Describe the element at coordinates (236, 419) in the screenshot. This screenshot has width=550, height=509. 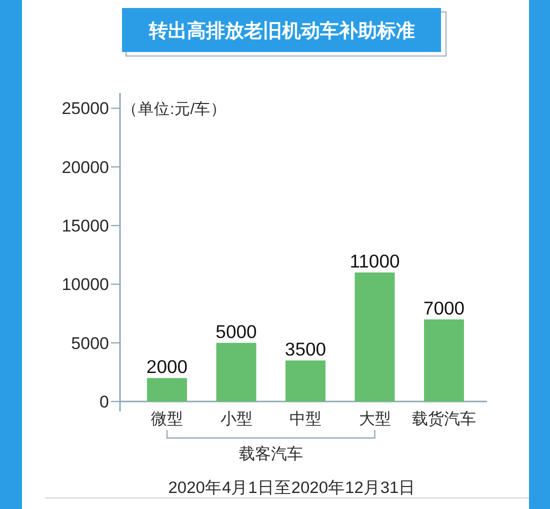
I see `x-tick-label: 小型` at that location.